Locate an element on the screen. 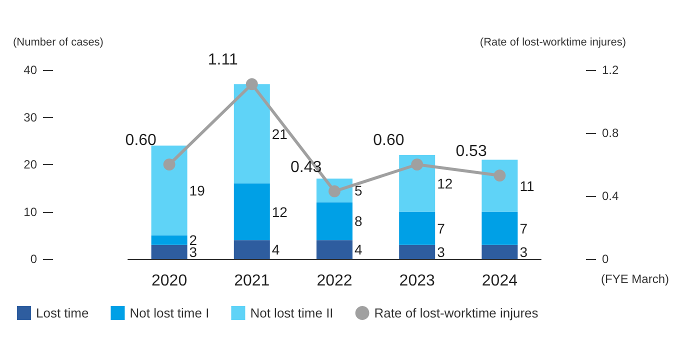 Image resolution: width=680 pixels, height=337 pixels. legend-label: Rate of lost-worktime injures is located at coordinates (456, 313).